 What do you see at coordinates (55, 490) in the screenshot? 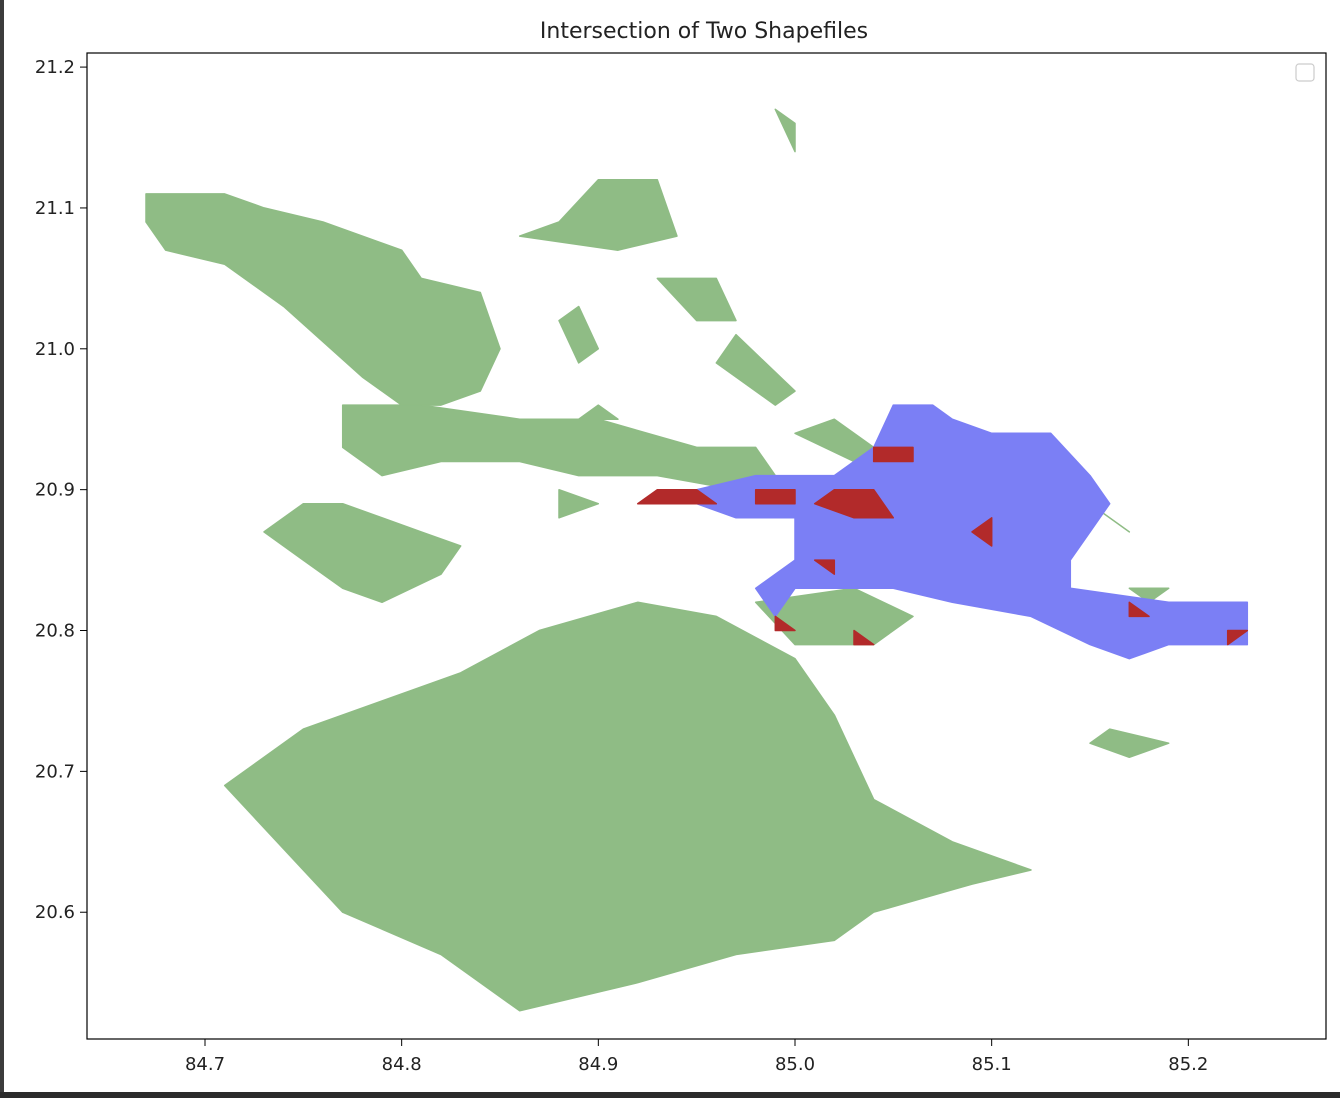
I see `y-tick-label: 20.9` at bounding box center [55, 490].